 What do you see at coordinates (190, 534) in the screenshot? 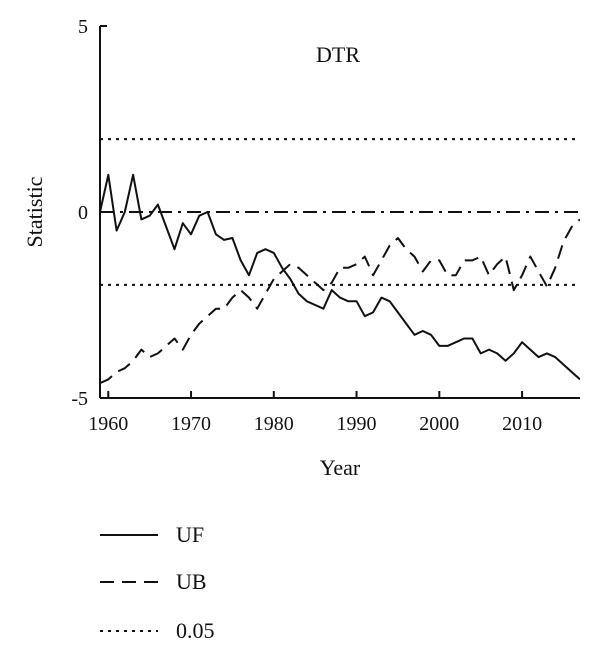
I see `legend-label-uf: UF` at bounding box center [190, 534].